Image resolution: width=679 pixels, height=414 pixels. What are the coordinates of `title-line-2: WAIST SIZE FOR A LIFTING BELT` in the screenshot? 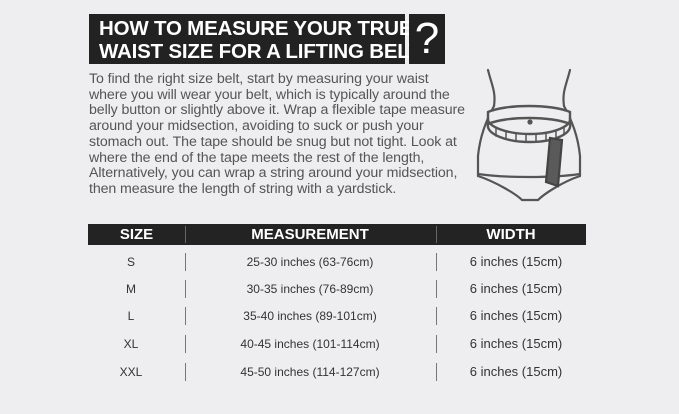 It's located at (260, 51).